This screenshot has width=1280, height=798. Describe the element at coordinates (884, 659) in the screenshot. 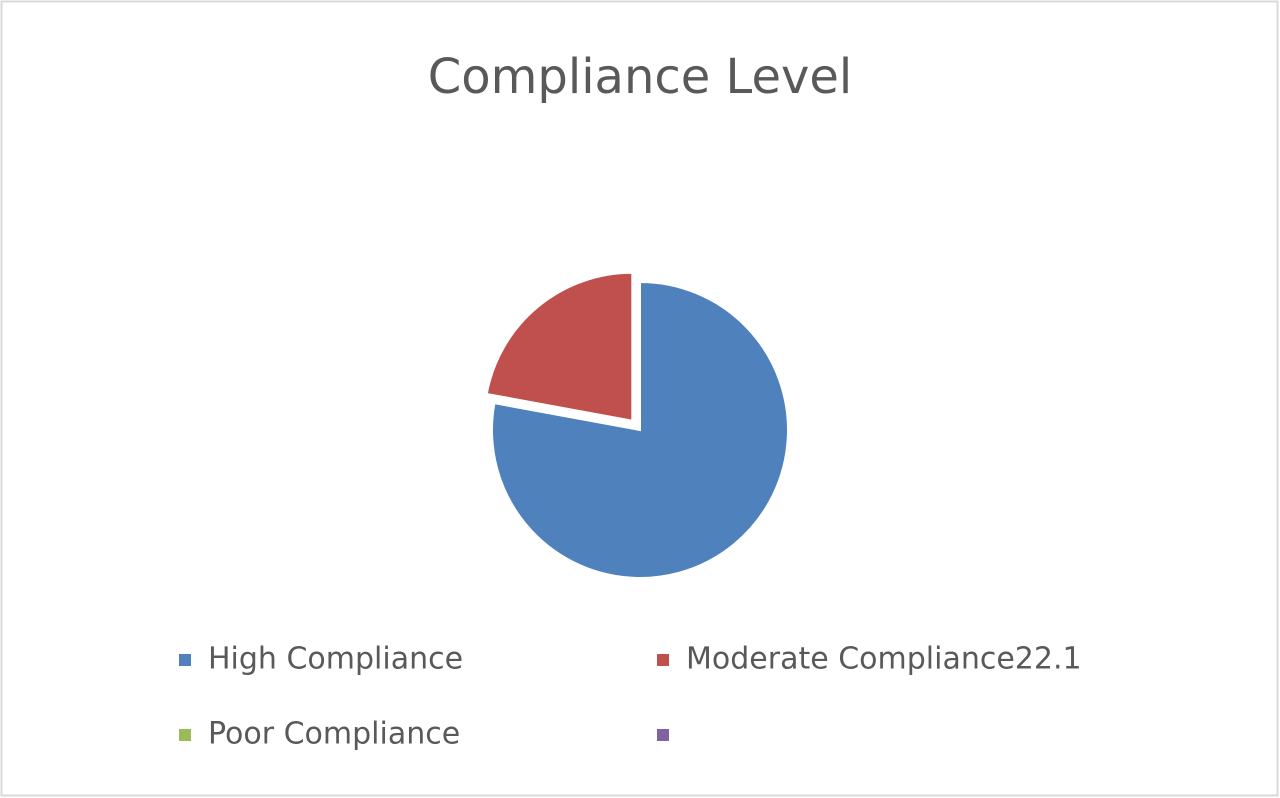

I see `legend-label: Moderate Compliance22.1` at that location.